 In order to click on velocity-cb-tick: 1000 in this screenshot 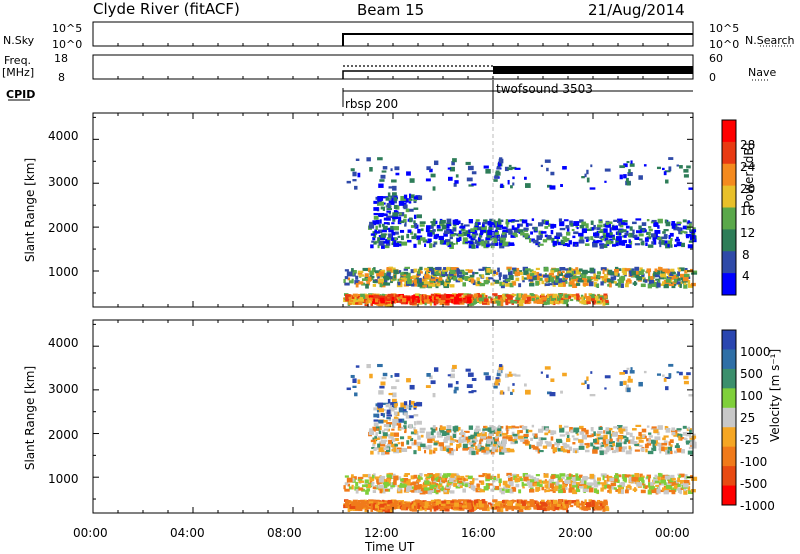, I will do `click(755, 352)`.